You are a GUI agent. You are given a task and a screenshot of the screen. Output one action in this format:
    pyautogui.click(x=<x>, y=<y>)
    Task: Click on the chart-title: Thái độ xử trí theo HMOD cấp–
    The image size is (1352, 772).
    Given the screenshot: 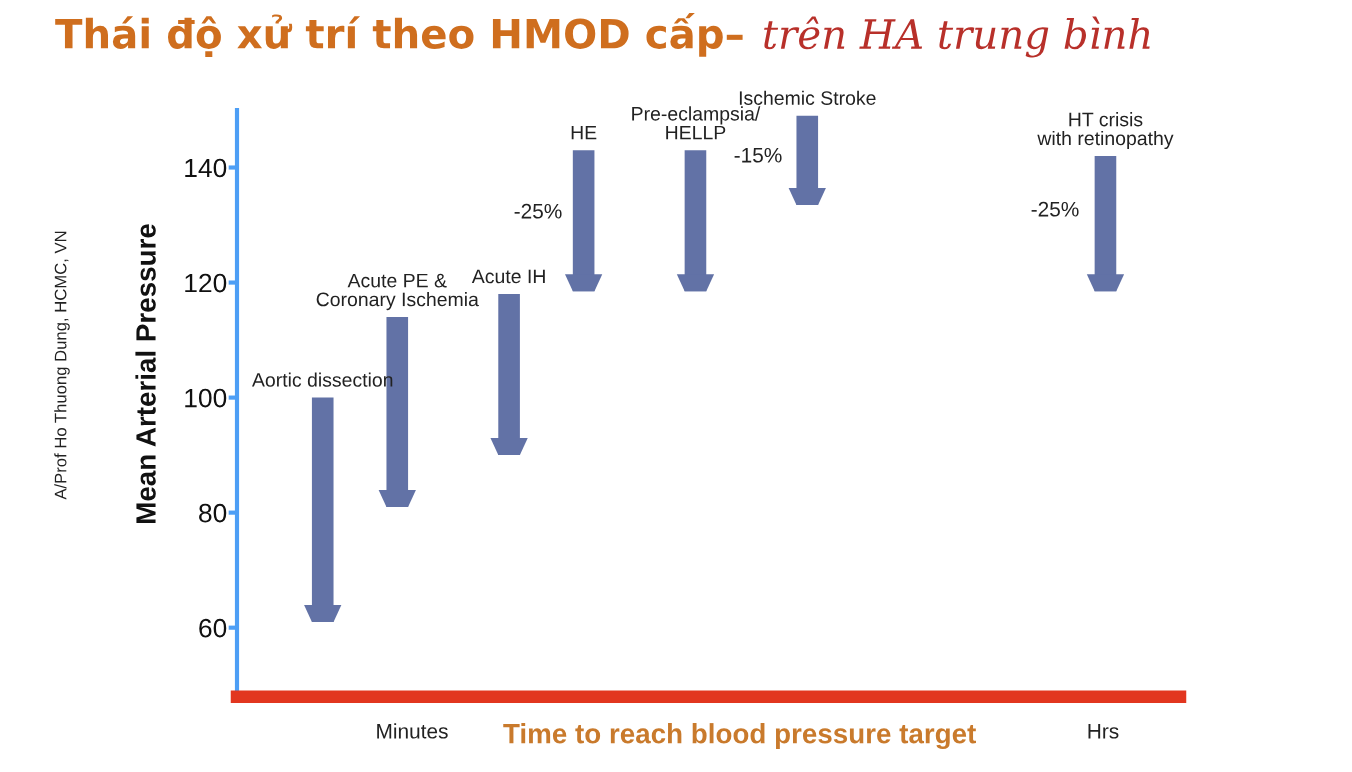 What is the action you would take?
    pyautogui.click(x=399, y=35)
    